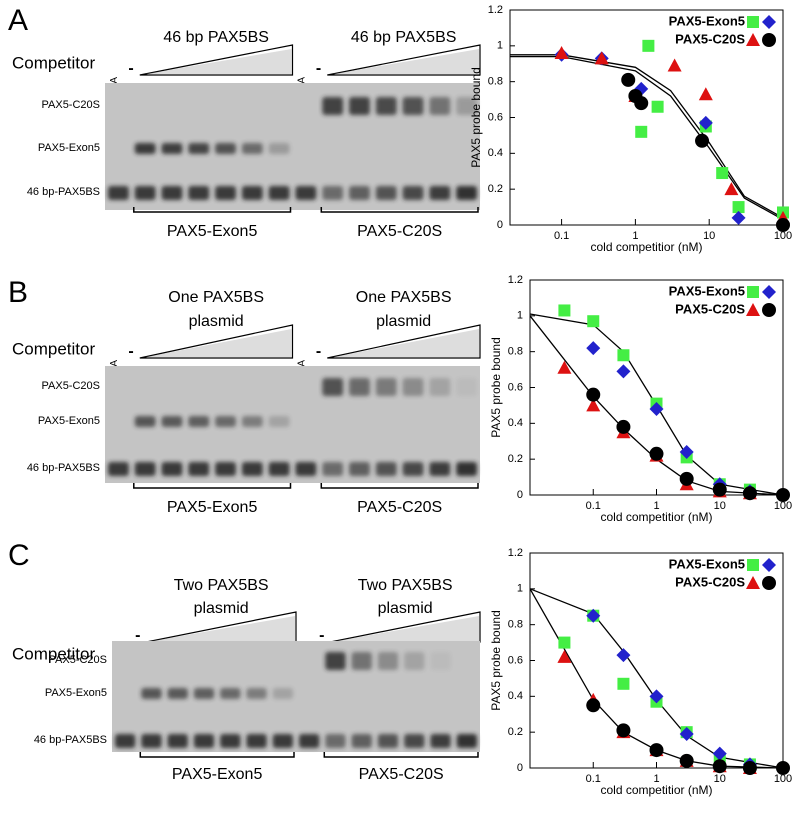 Image resolution: width=800 pixels, height=813 pixels. What do you see at coordinates (656, 678) in the screenshot?
I see `fit-curve` at bounding box center [656, 678].